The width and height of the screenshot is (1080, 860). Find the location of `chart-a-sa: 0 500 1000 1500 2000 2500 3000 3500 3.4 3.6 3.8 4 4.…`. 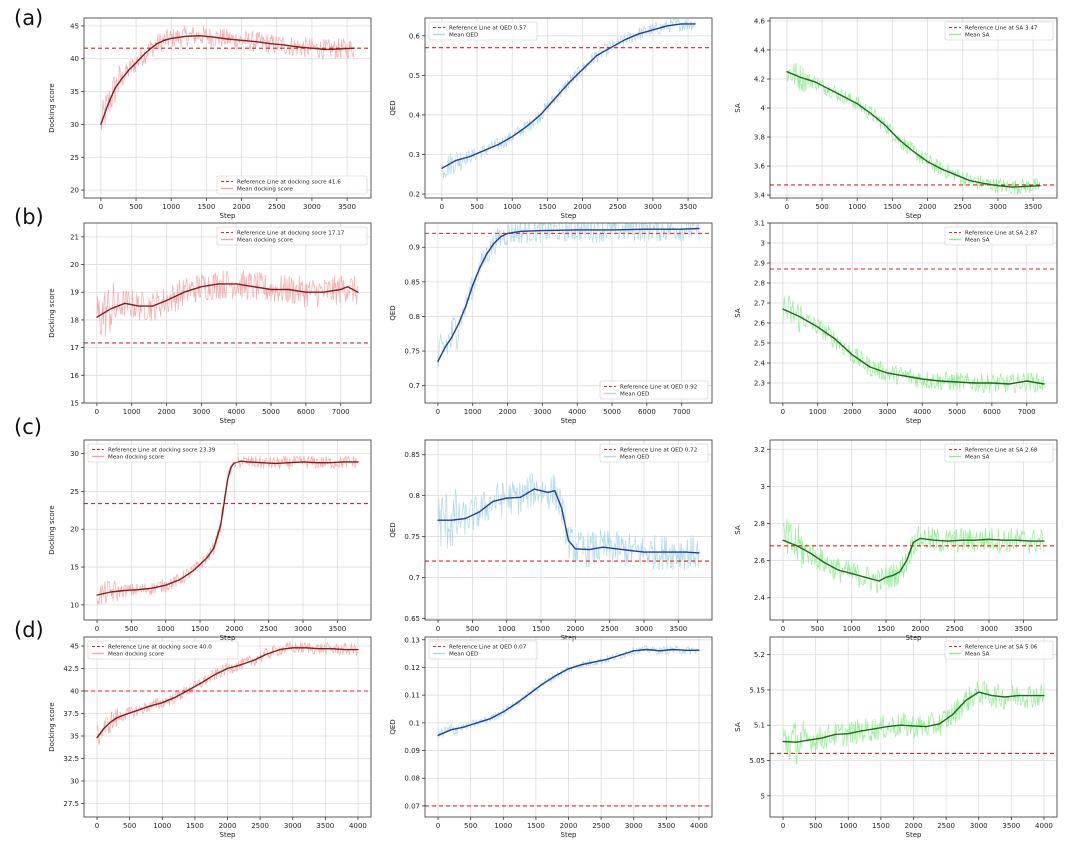

chart-a-sa: 0 500 1000 1500 2000 2500 3000 3500 3.4 3.6 3.8 4 4.… is located at coordinates (896, 118).